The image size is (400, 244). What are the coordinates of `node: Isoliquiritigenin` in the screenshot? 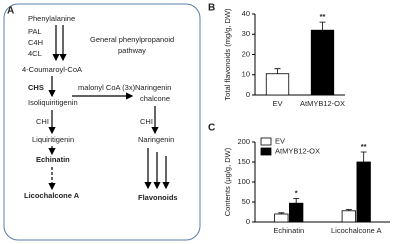 It's located at (53, 102).